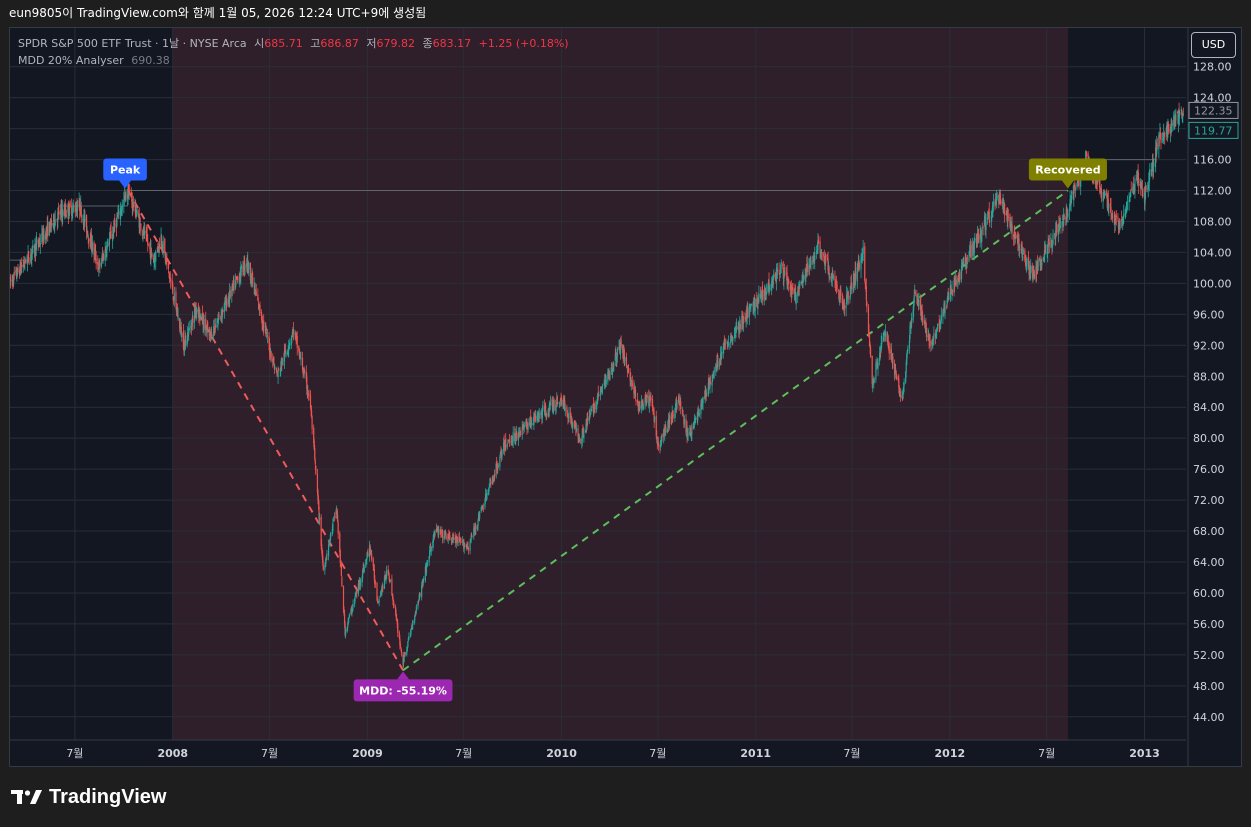 The height and width of the screenshot is (827, 1251). What do you see at coordinates (403, 686) in the screenshot?
I see `mdd-badge: MDD: -55.19%` at bounding box center [403, 686].